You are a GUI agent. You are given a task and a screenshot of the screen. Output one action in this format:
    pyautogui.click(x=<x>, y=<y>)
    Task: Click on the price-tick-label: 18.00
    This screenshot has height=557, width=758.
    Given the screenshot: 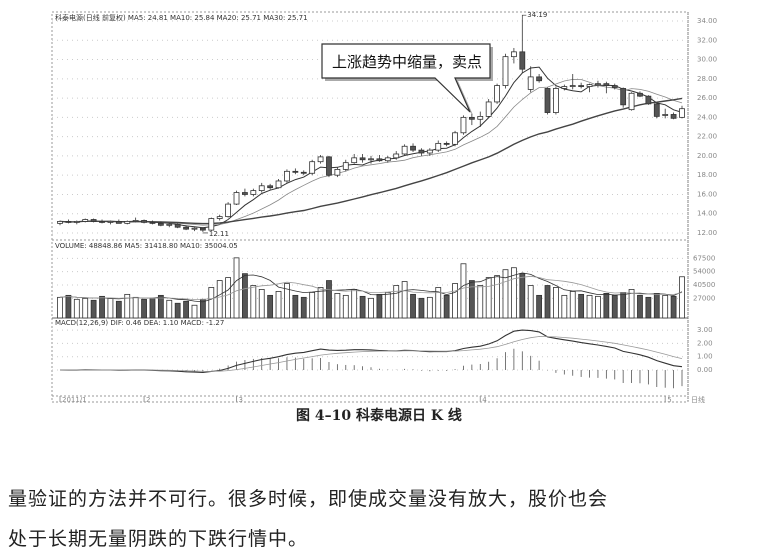 What is the action you would take?
    pyautogui.click(x=707, y=175)
    